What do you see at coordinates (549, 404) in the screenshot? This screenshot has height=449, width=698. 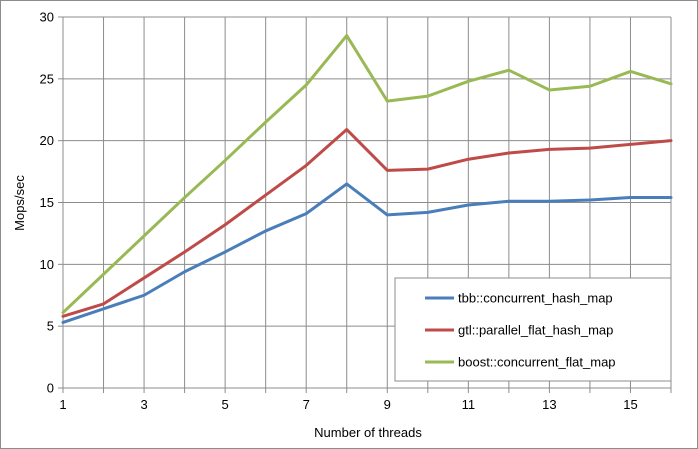 I see `x-tick-label: 13` at bounding box center [549, 404].